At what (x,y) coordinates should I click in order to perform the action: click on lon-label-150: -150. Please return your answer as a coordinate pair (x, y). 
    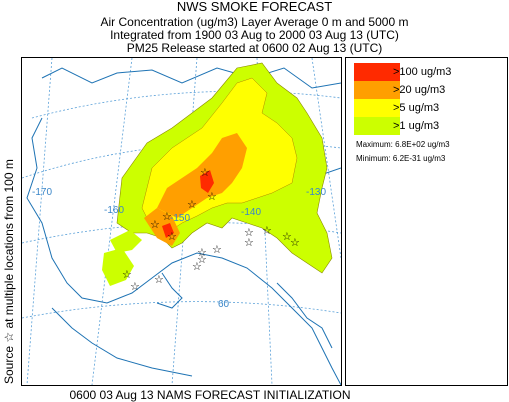
    Looking at the image, I should click on (180, 218).